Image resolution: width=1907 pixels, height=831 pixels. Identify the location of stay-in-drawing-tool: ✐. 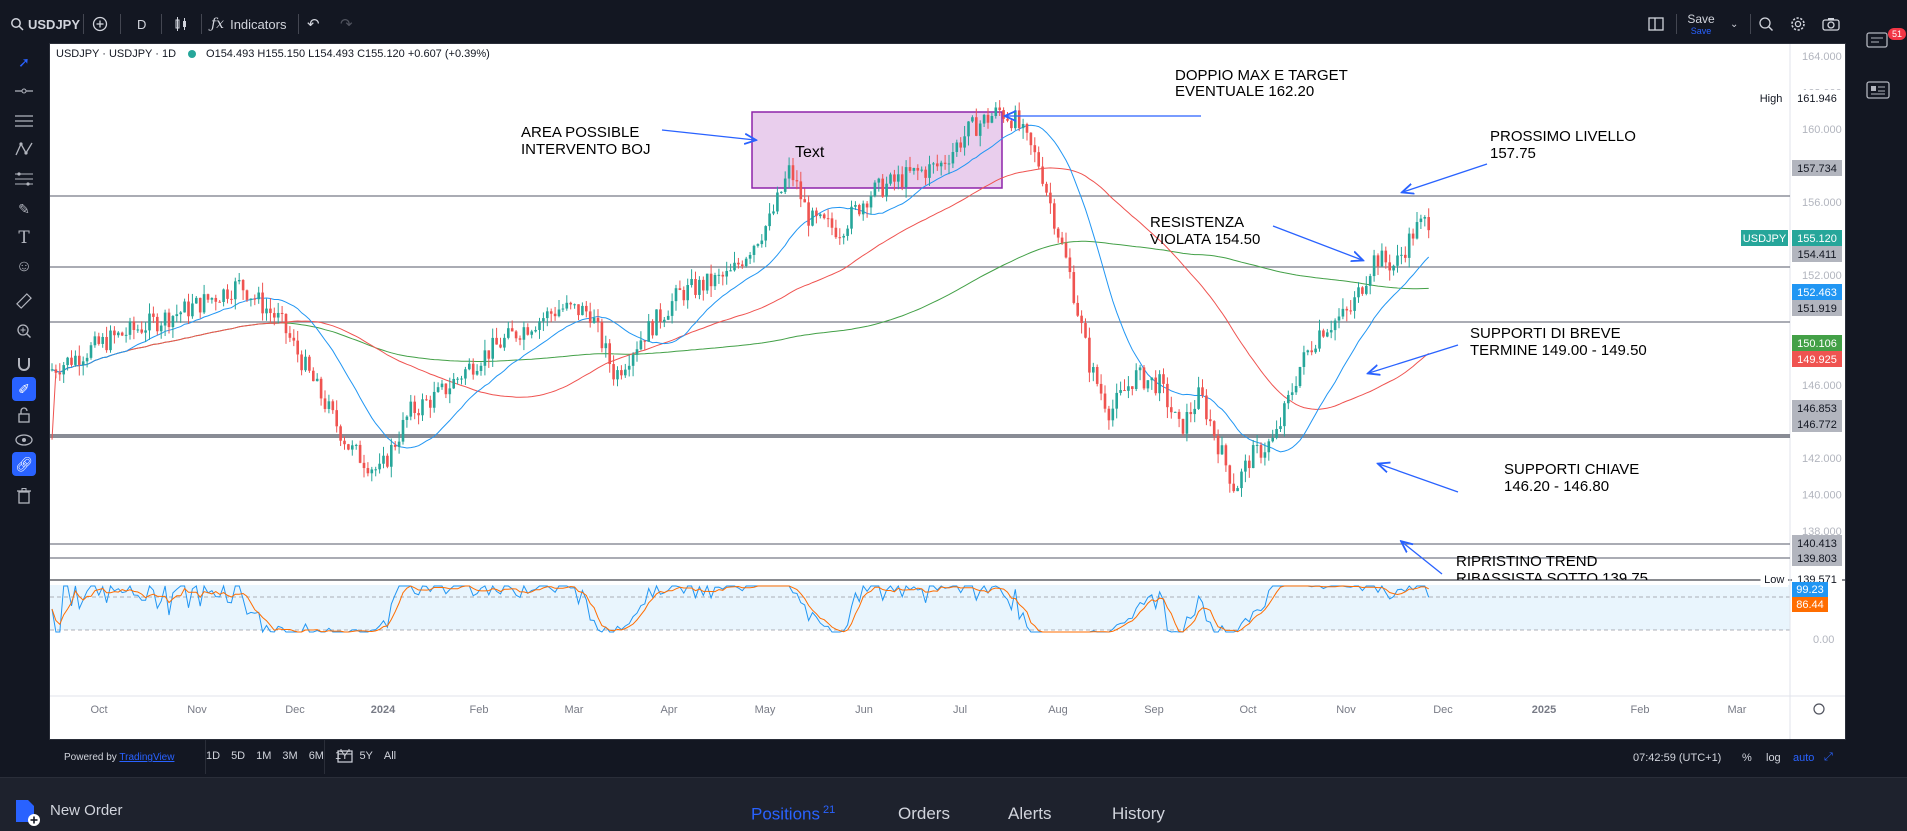
(24, 389).